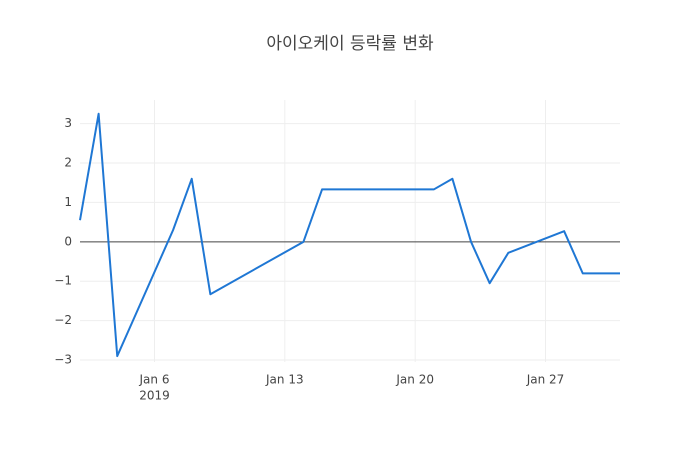 The height and width of the screenshot is (450, 700). I want to click on y-tick-label: 0, so click(68, 241).